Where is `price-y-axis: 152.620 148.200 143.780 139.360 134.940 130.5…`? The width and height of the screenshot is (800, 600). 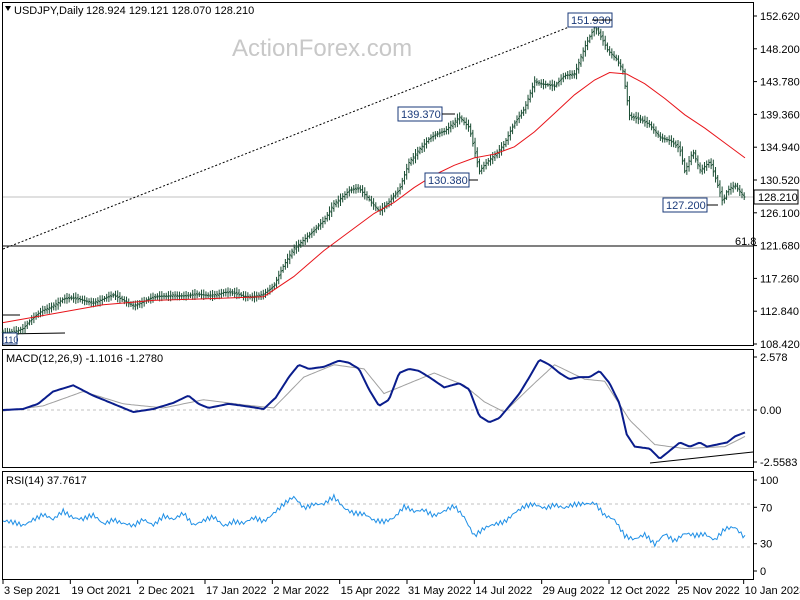
price-y-axis: 152.620 148.200 143.780 139.360 134.940 130.5… is located at coordinates (776, 181).